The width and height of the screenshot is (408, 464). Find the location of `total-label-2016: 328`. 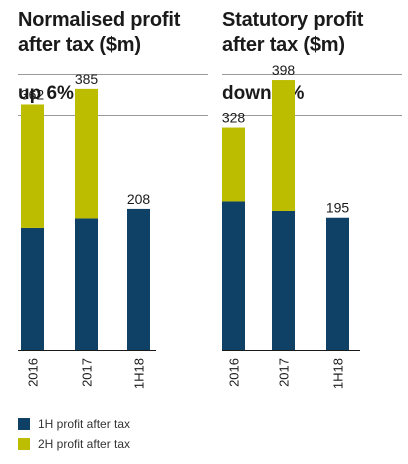

total-label-2016: 328 is located at coordinates (234, 118).